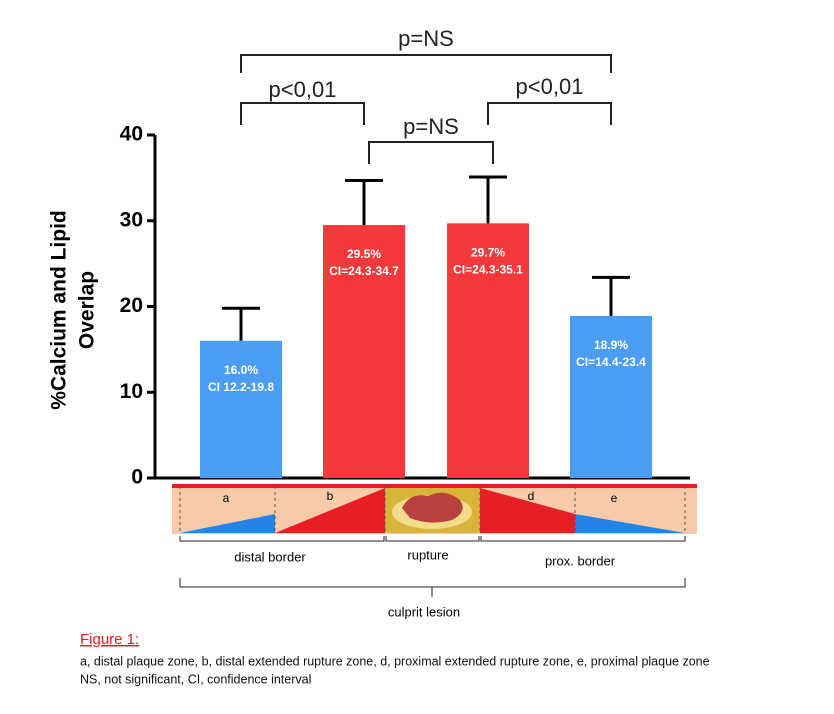 The image size is (834, 714). I want to click on ylabel: %Calcium and Lipid Overlap, so click(73, 310).